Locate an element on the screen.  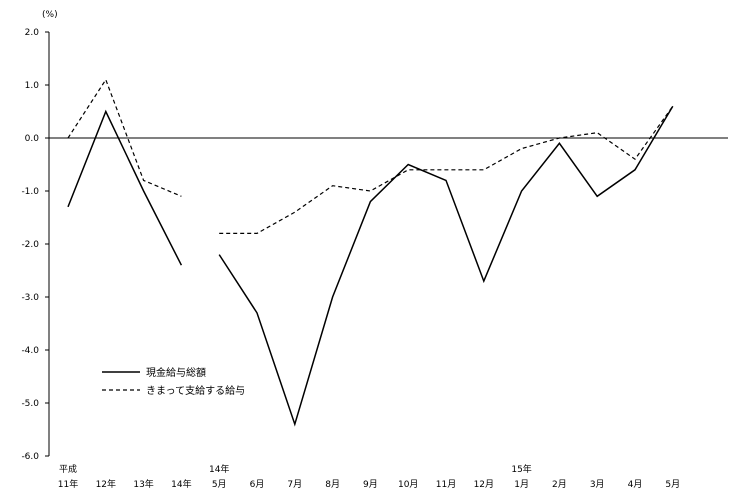
y-tick-label: -3.0 is located at coordinates (30, 298).